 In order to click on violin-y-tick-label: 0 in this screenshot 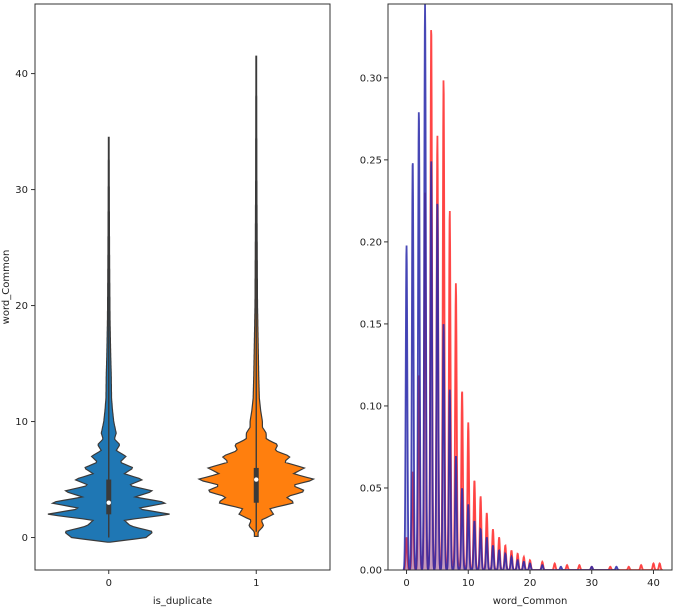, I will do `click(25, 538)`.